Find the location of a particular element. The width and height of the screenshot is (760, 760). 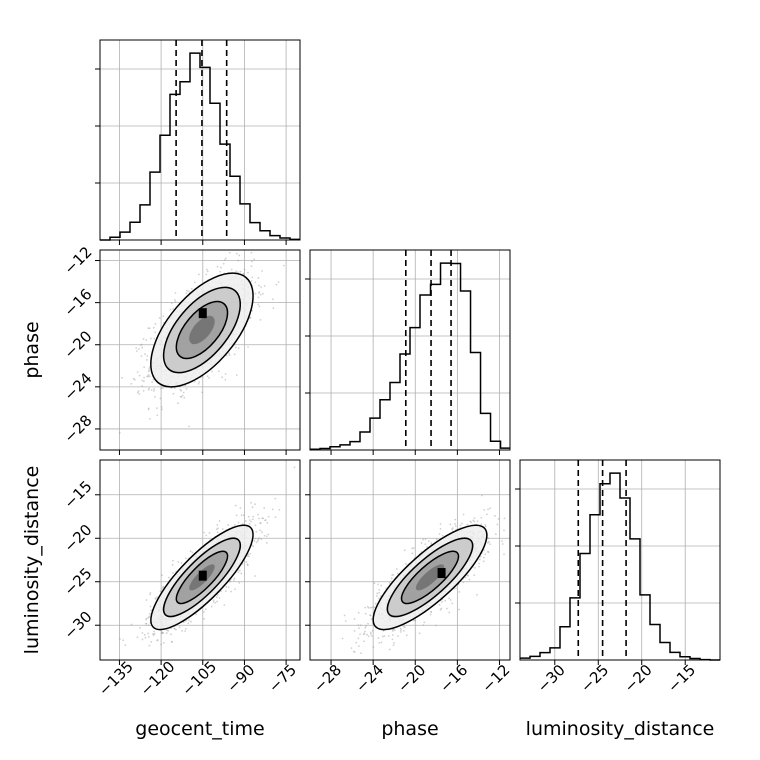

y-axis-label-phase: phase is located at coordinates (32, 349).